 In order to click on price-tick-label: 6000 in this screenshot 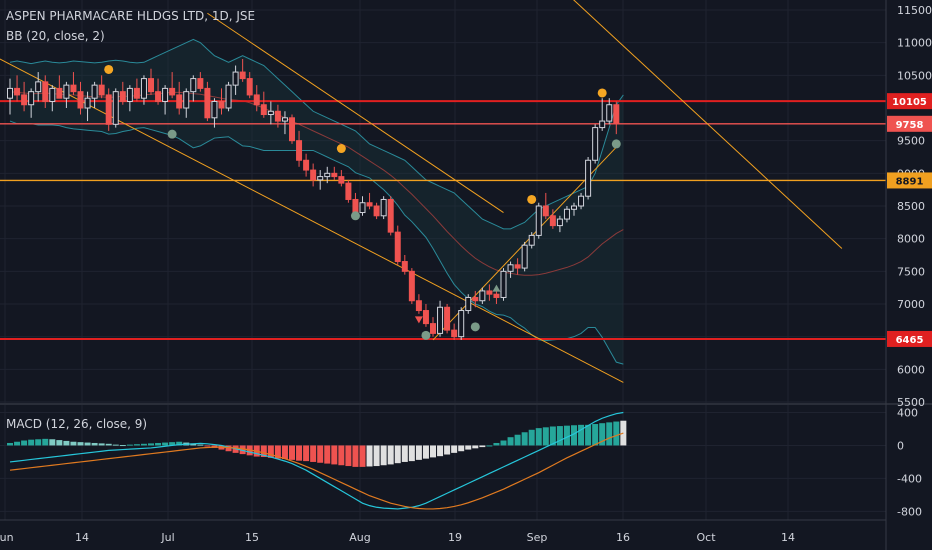, I will do `click(911, 369)`.